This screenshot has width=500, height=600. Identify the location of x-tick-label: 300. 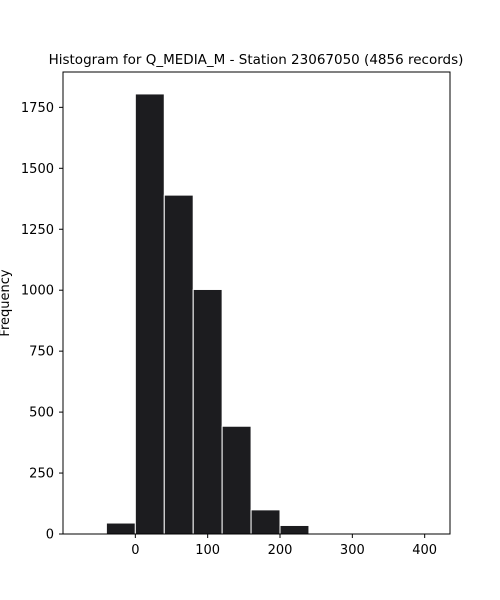
(352, 550).